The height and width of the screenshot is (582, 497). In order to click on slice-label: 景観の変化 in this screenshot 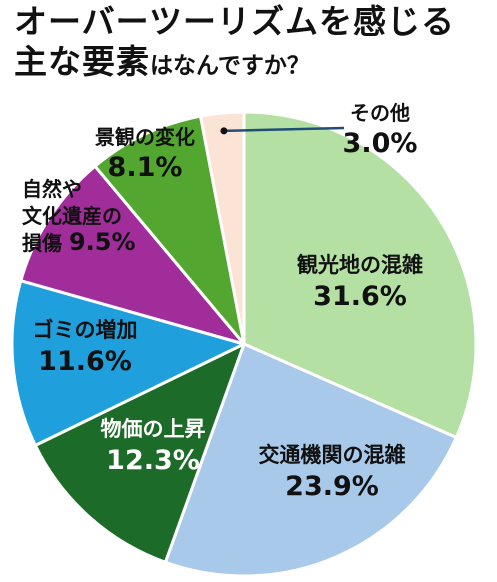, I will do `click(145, 137)`.